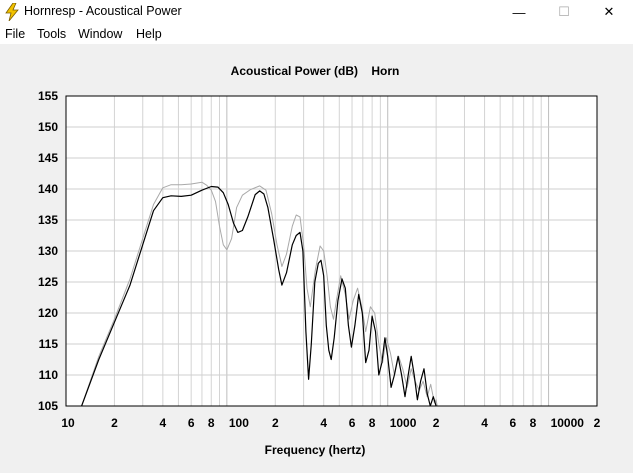  Describe the element at coordinates (315, 450) in the screenshot. I see `x-axis-label: Frequency (hertz)` at that location.